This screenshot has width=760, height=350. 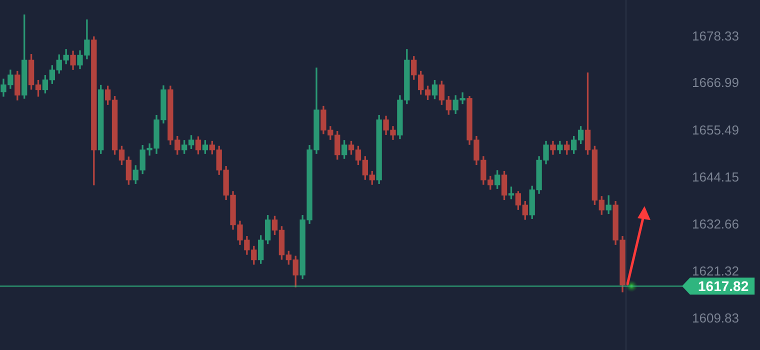 I want to click on y-tick-label: 1666.99, so click(x=715, y=82).